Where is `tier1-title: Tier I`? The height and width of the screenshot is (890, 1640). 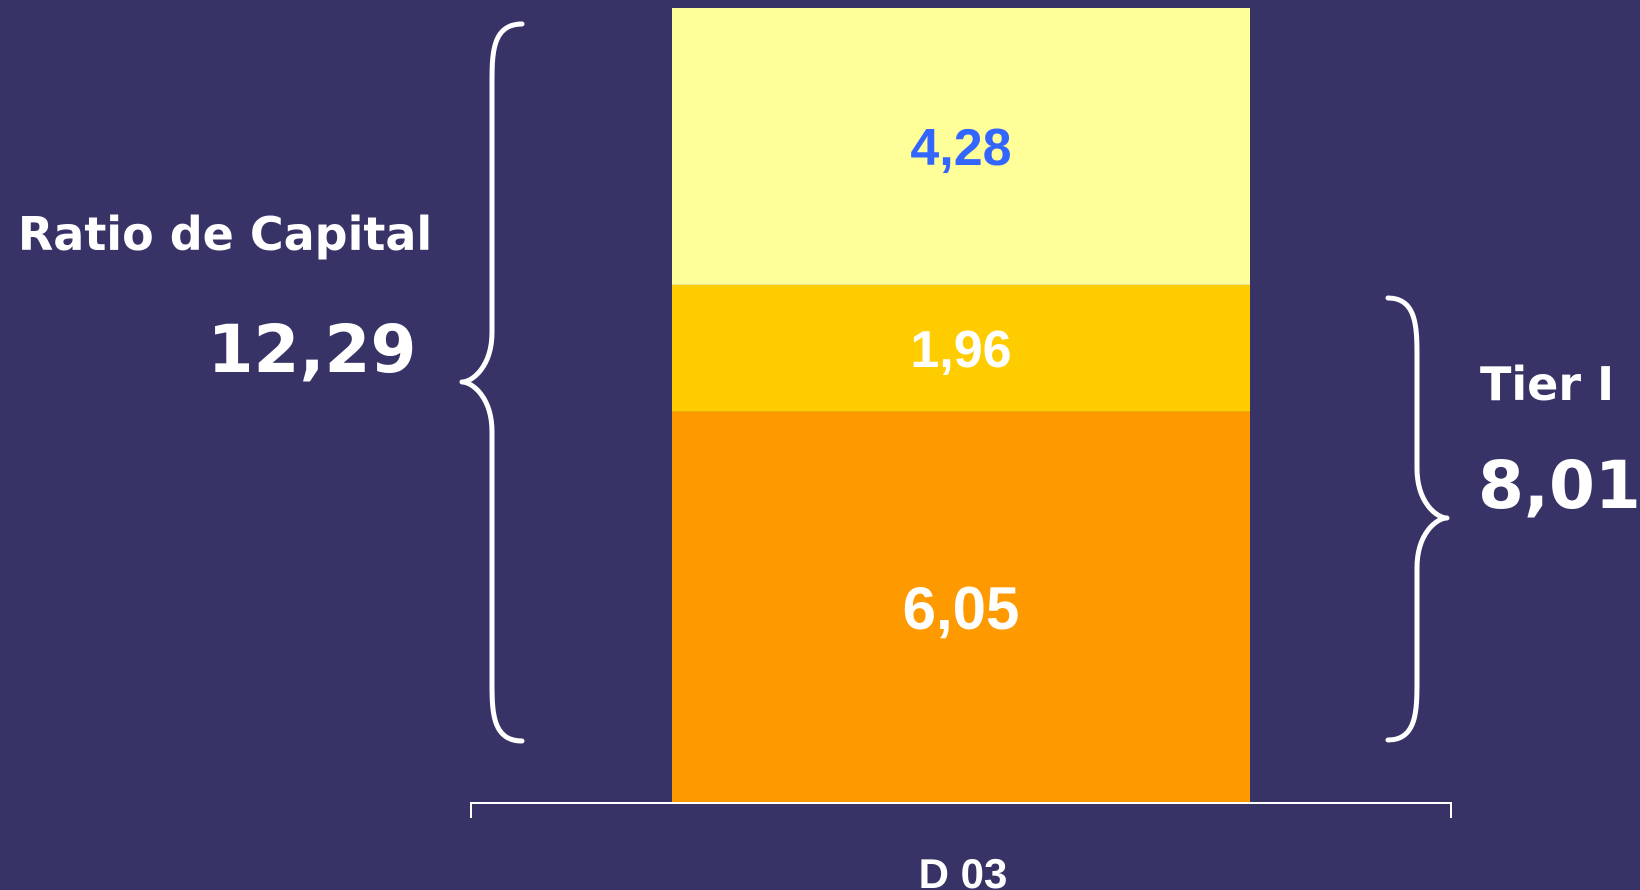
tier1-title: Tier I is located at coordinates (1547, 384).